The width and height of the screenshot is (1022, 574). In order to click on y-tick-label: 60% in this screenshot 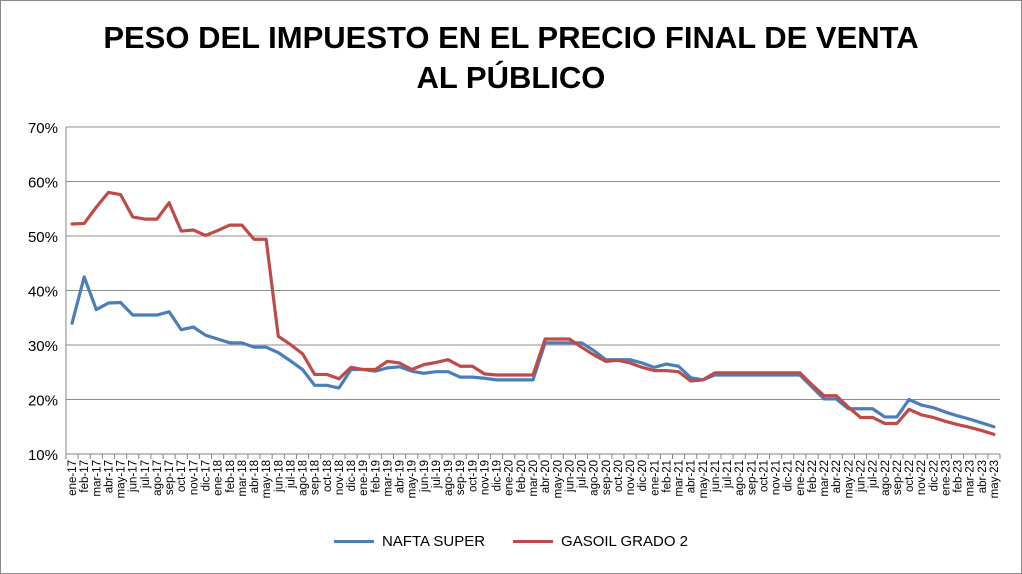, I will do `click(43, 183)`.